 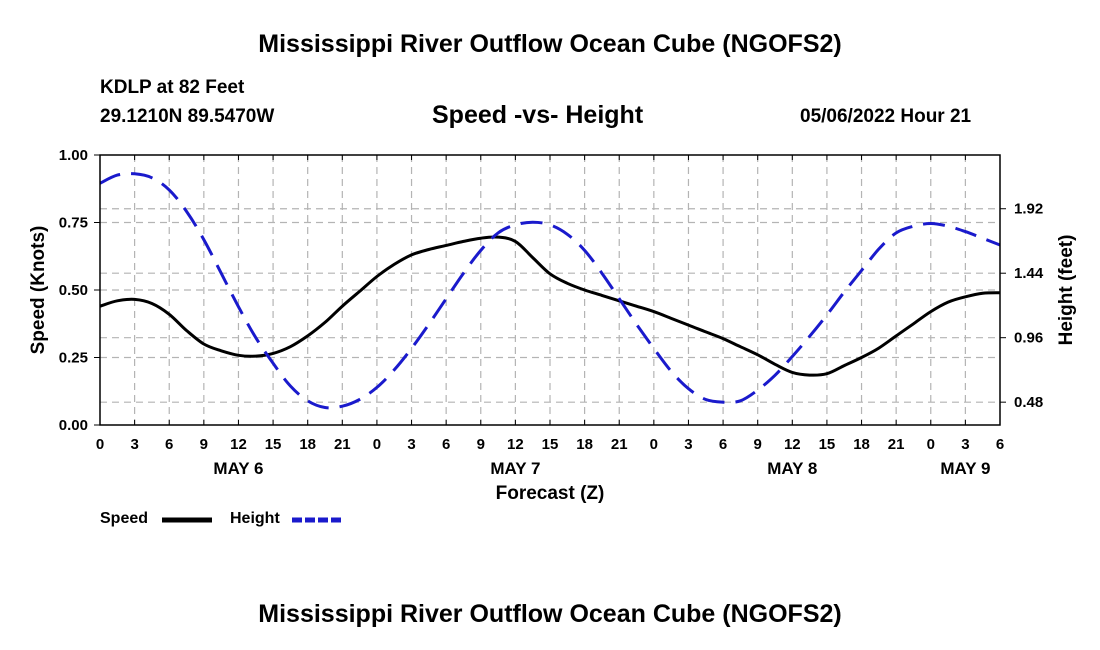 I want to click on y2-axis-title: Height (feet), so click(x=1066, y=290).